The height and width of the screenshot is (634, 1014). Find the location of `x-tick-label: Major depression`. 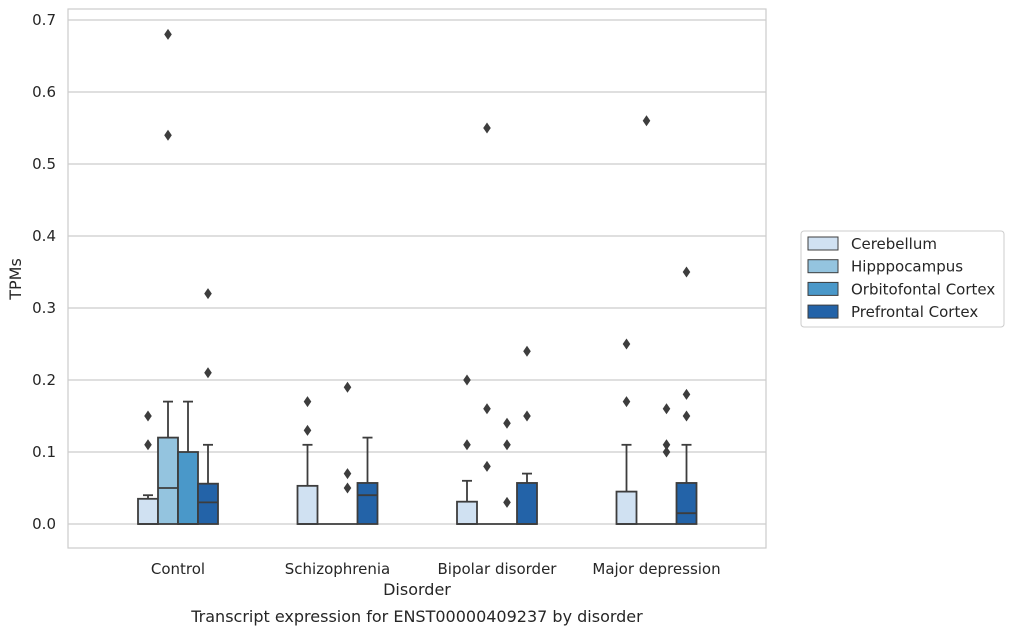

x-tick-label: Major depression is located at coordinates (656, 569).